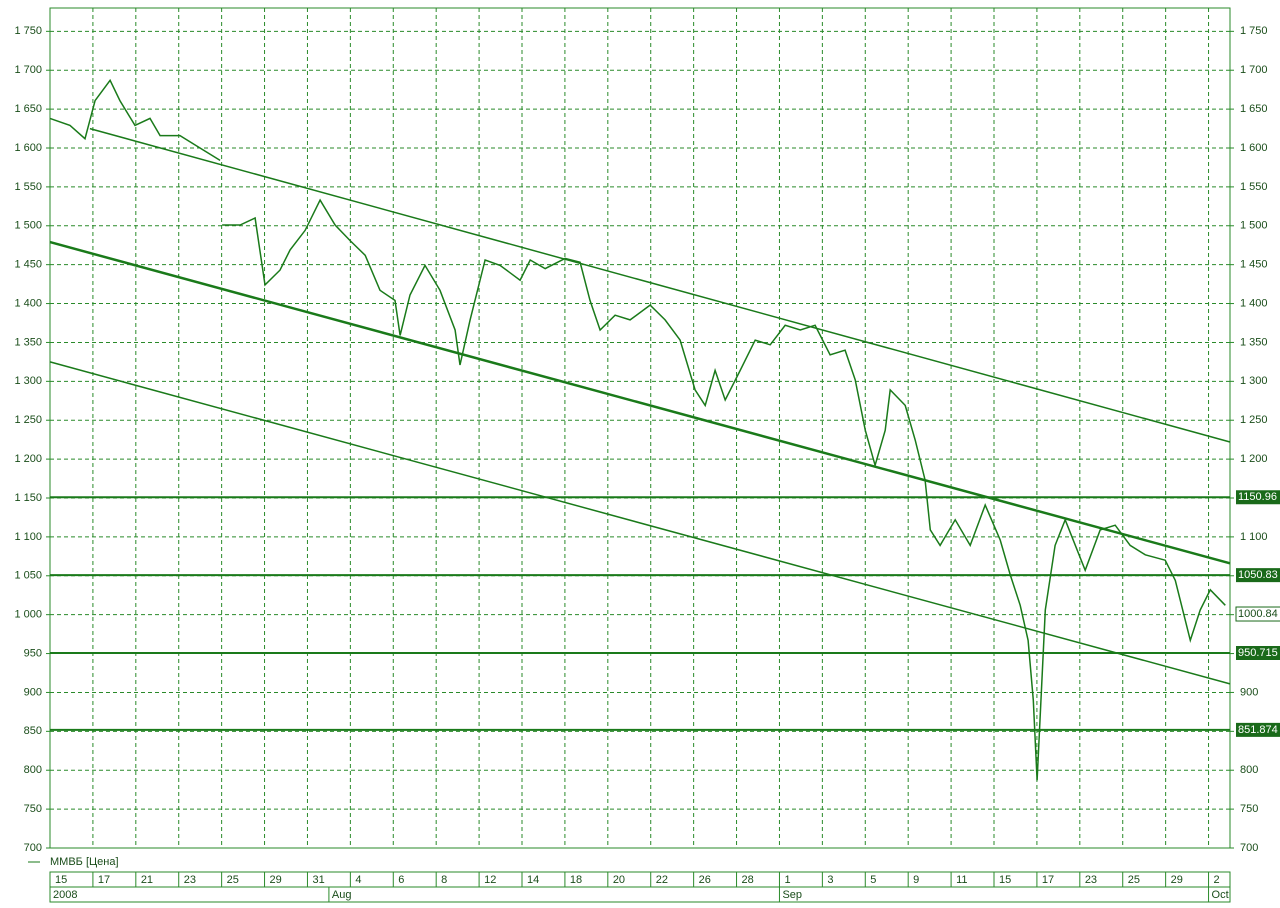  I want to click on last-price-label: 1000.84, so click(1258, 614).